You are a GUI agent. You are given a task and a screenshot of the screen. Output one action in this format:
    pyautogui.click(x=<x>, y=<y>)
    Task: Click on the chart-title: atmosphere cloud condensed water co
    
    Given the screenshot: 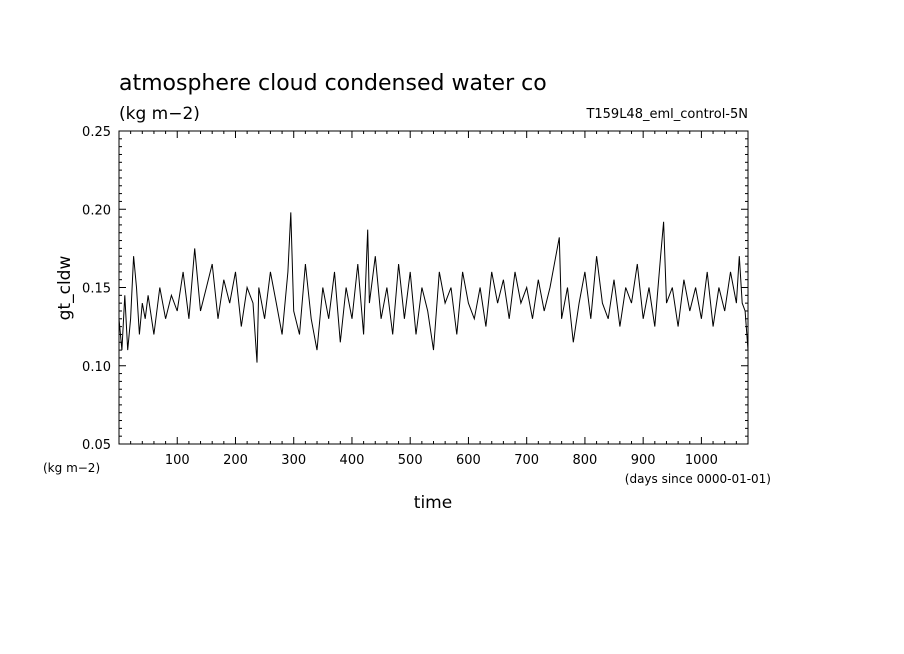 What is the action you would take?
    pyautogui.click(x=333, y=83)
    